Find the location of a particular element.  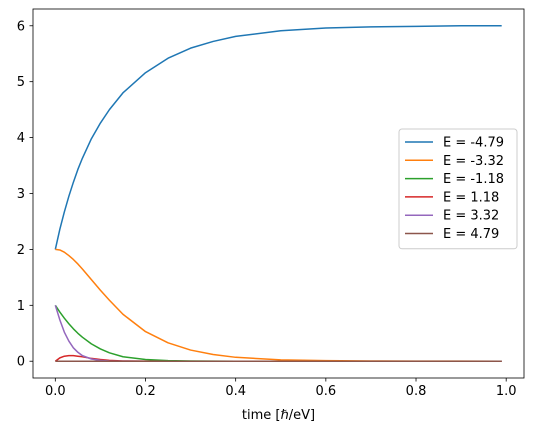

y-axis-ticks: 0 1 2 3 4 5 6 is located at coordinates (25, 194).